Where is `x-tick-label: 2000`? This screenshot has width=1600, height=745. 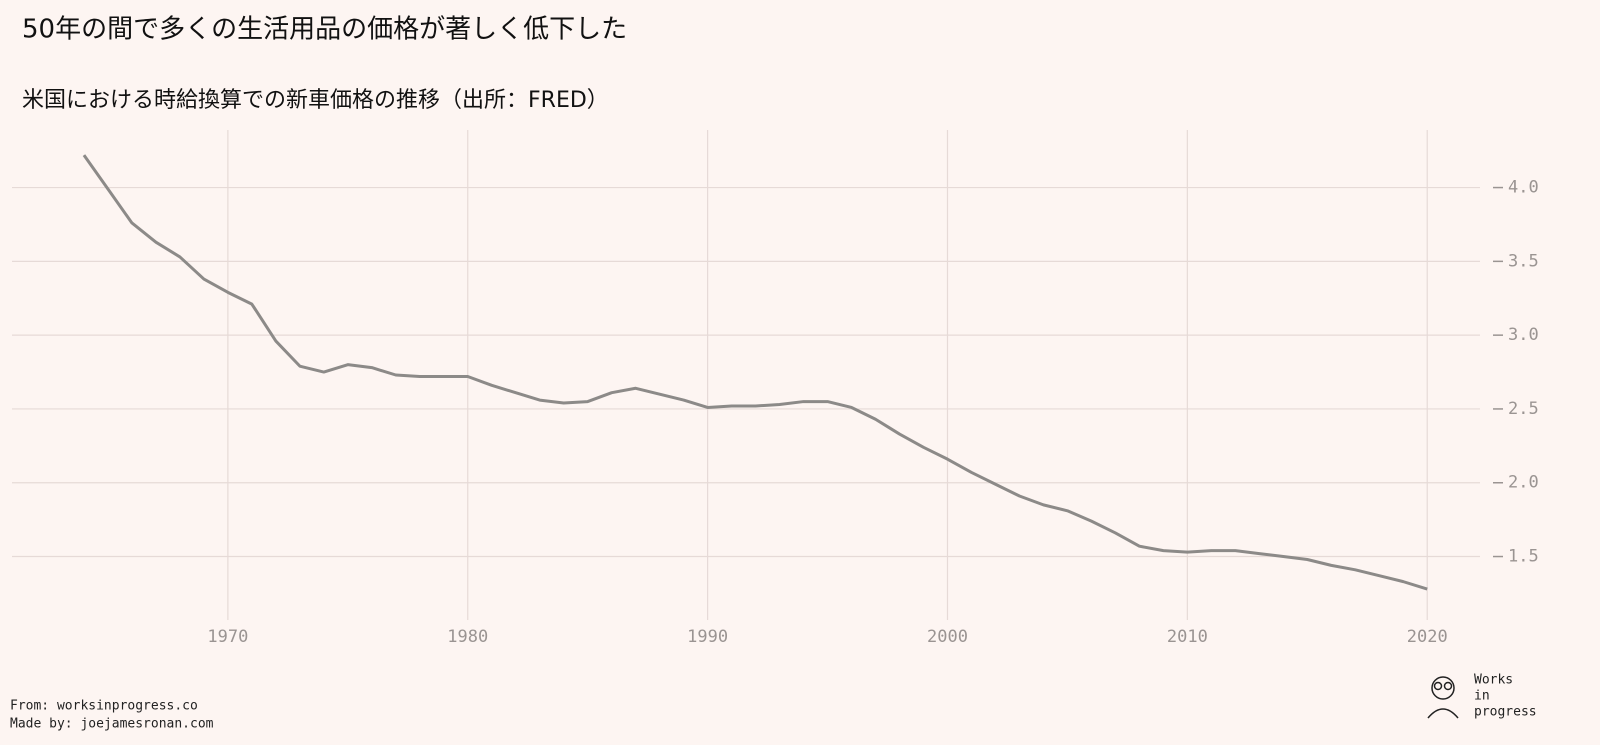
x-tick-label: 2000 is located at coordinates (947, 637).